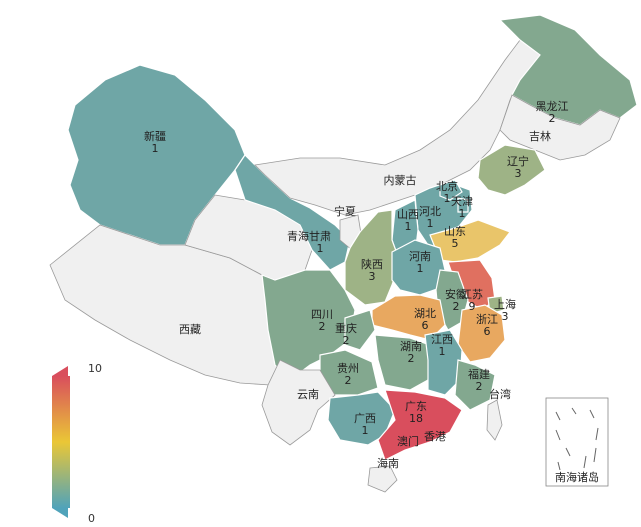  Describe the element at coordinates (470, 241) in the screenshot. I see `province-shandong` at that location.